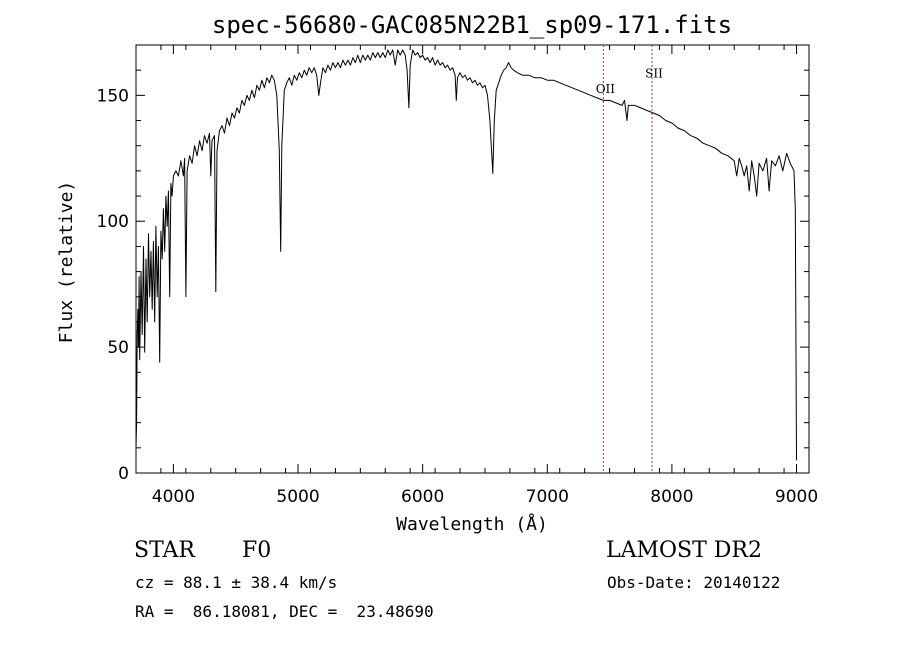  What do you see at coordinates (629, 259) in the screenshot?
I see `line-annotations: OII SII` at bounding box center [629, 259].